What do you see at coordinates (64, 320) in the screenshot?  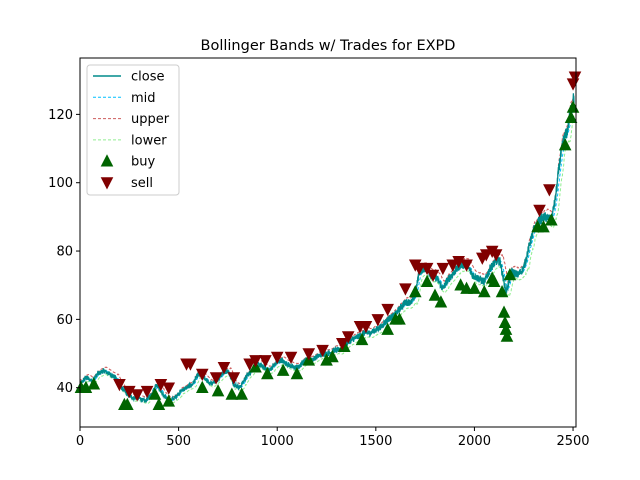 I see `y-tick-label: 60` at bounding box center [64, 320].